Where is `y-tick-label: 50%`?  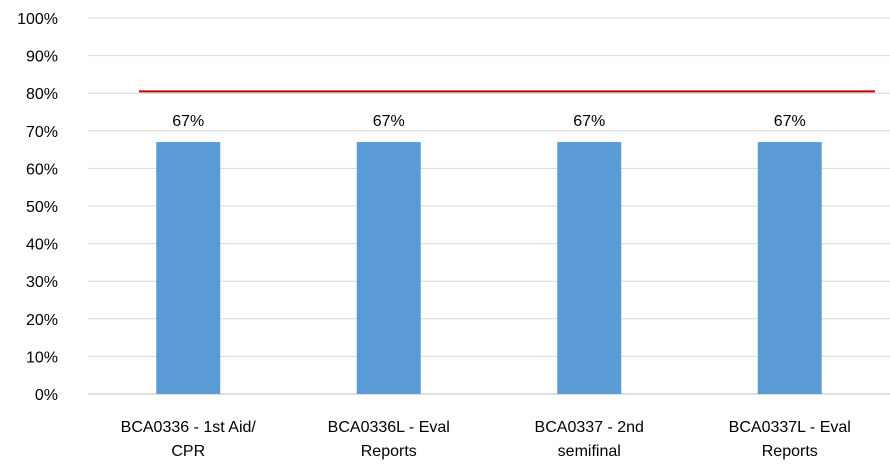
y-tick-label: 50% is located at coordinates (42, 207).